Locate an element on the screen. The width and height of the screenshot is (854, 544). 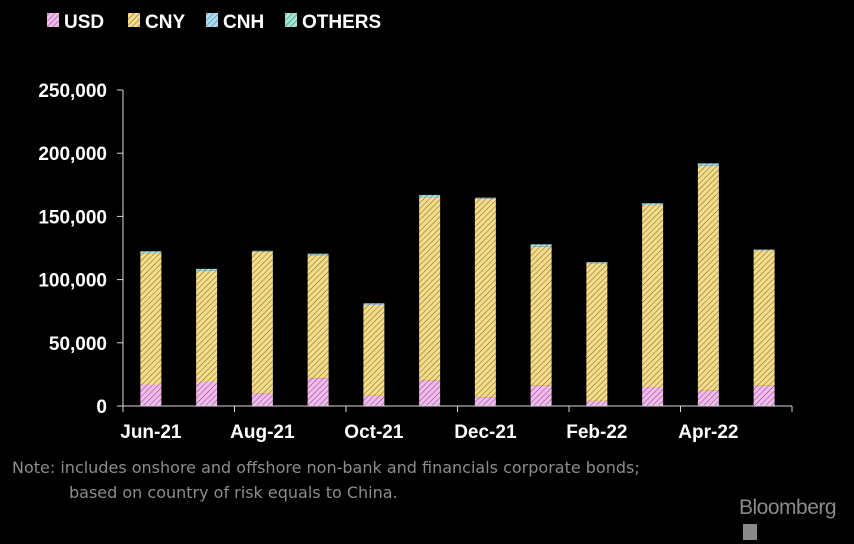
legend-swatch-cnh is located at coordinates (212, 20).